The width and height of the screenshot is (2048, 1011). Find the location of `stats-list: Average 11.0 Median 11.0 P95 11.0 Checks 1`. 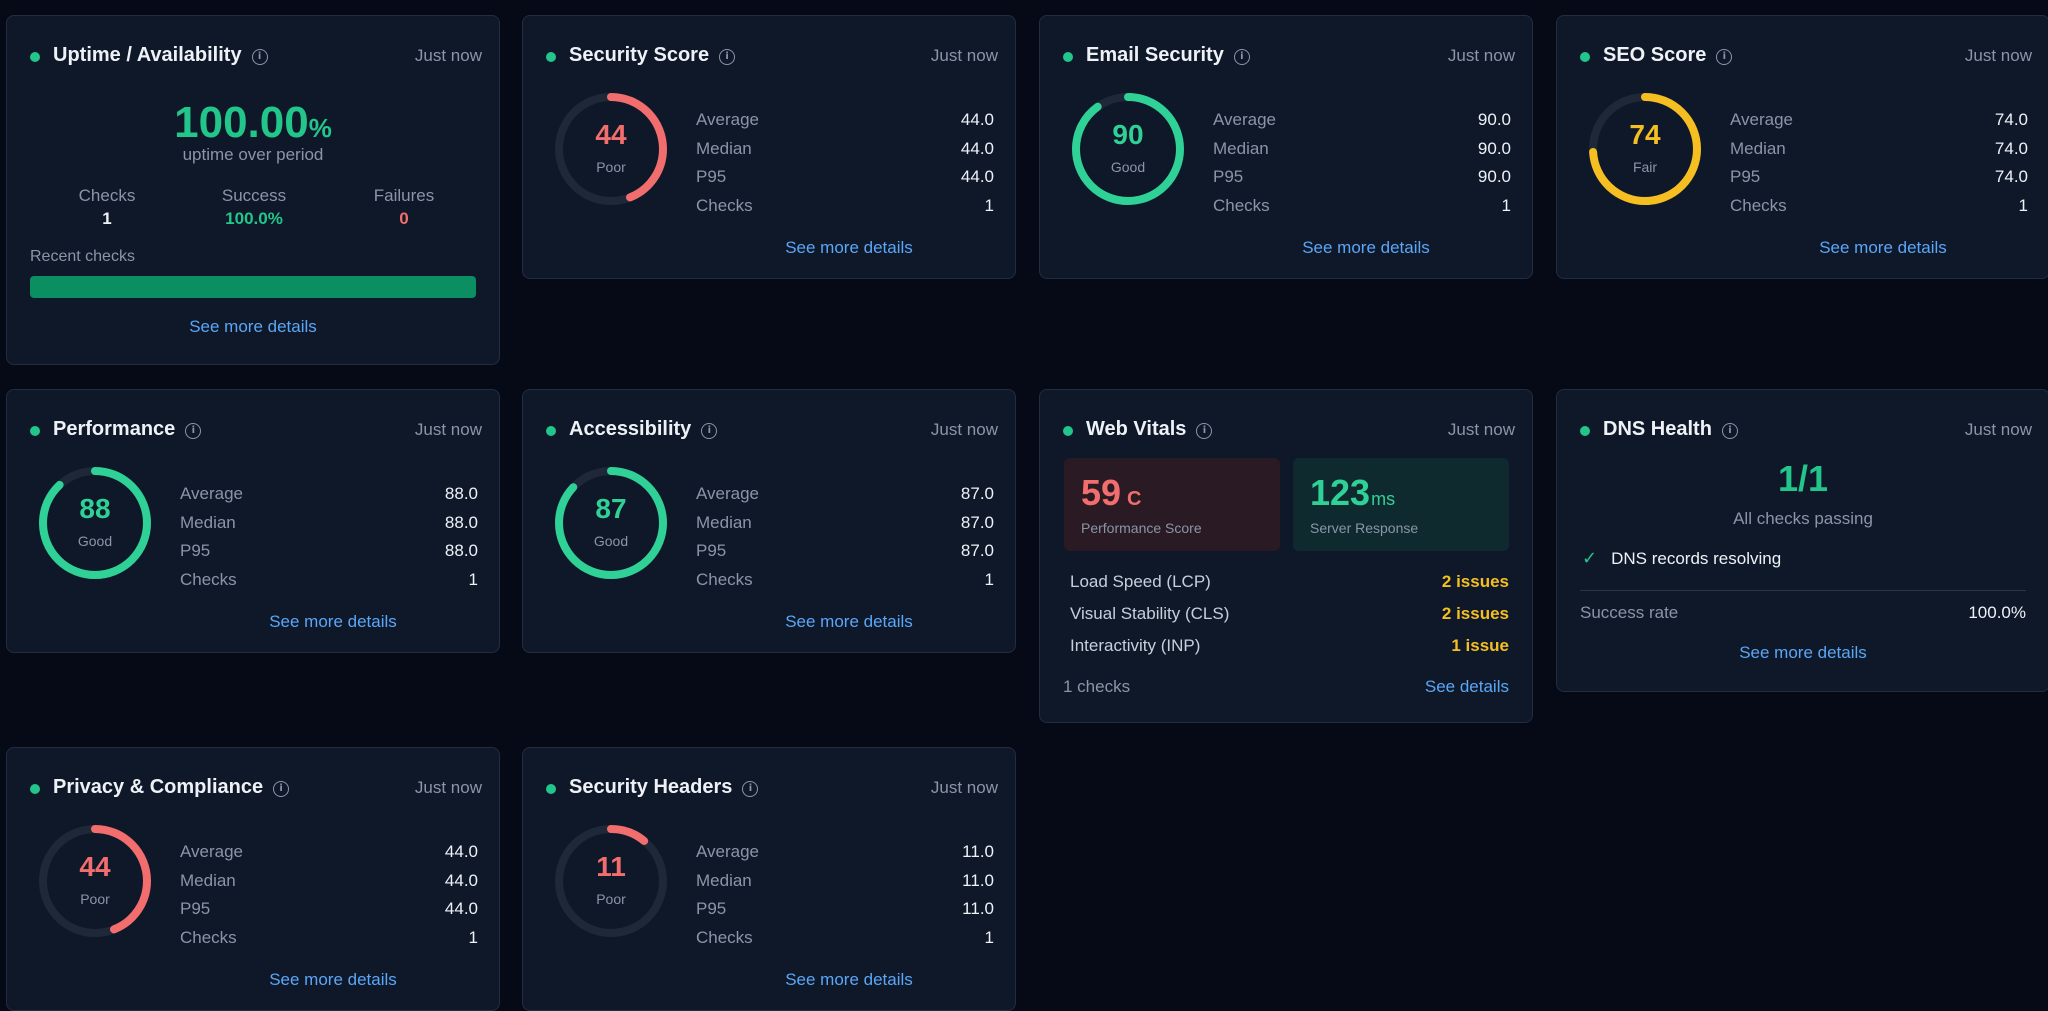

stats-list: Average 11.0 Median 11.0 P95 11.0 Checks 1 is located at coordinates (845, 895).